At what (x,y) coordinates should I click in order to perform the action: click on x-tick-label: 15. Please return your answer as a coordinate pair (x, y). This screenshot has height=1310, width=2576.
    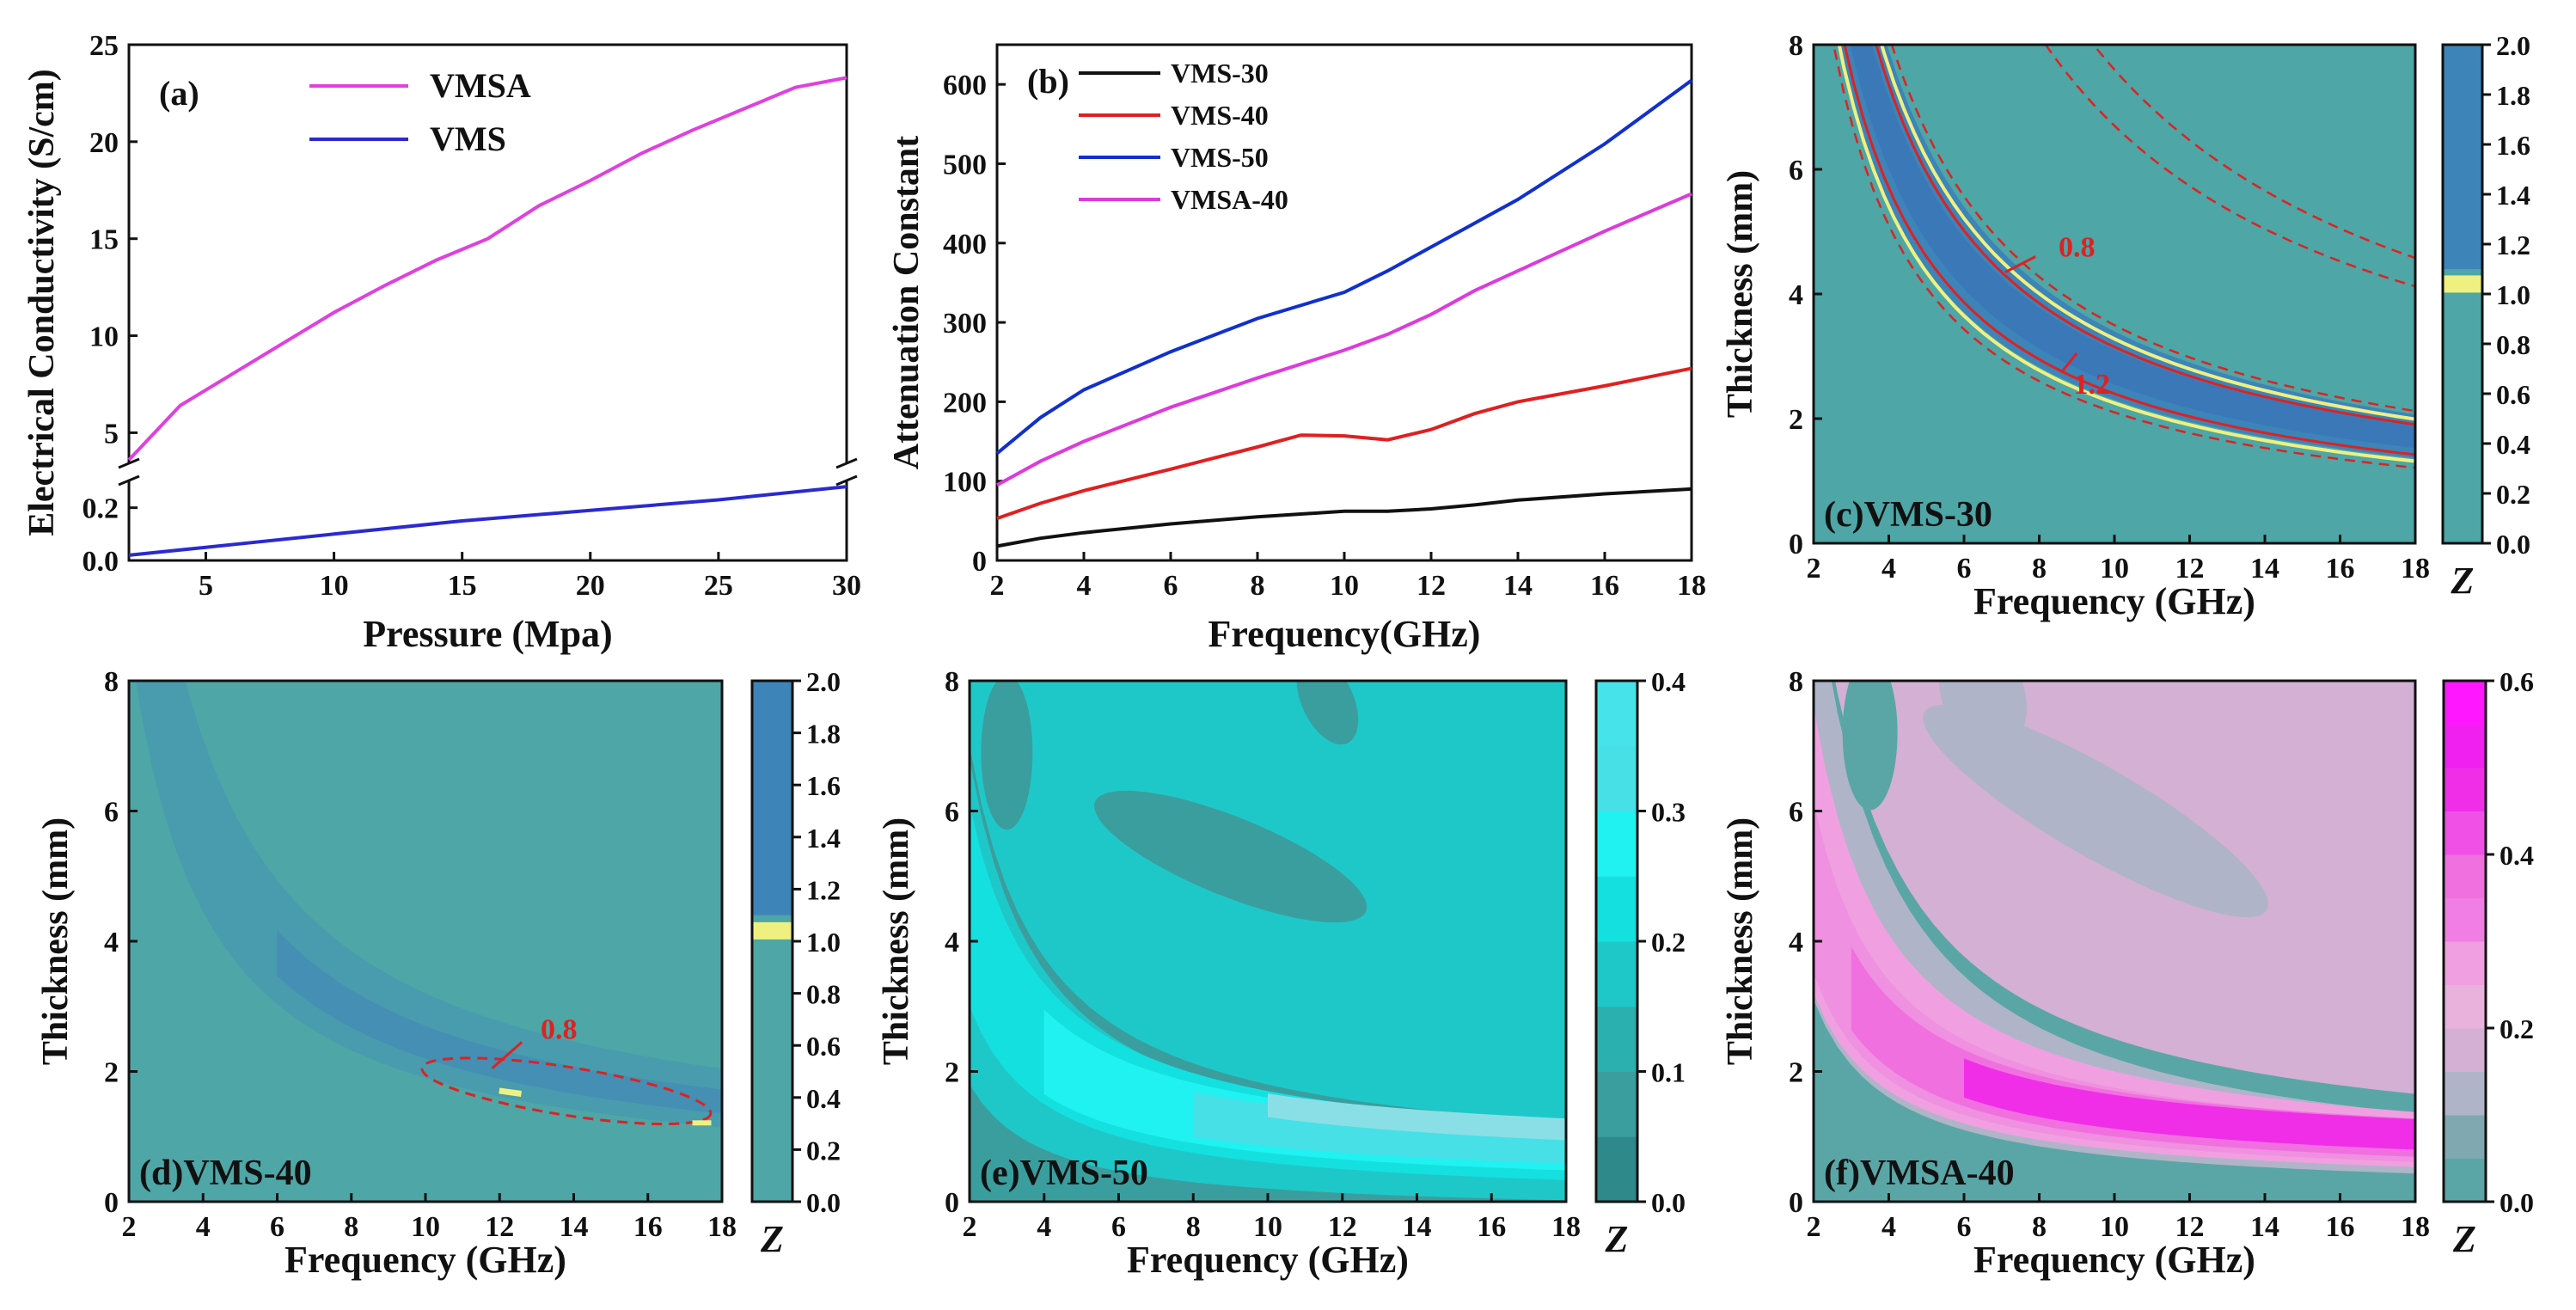
    Looking at the image, I should click on (462, 586).